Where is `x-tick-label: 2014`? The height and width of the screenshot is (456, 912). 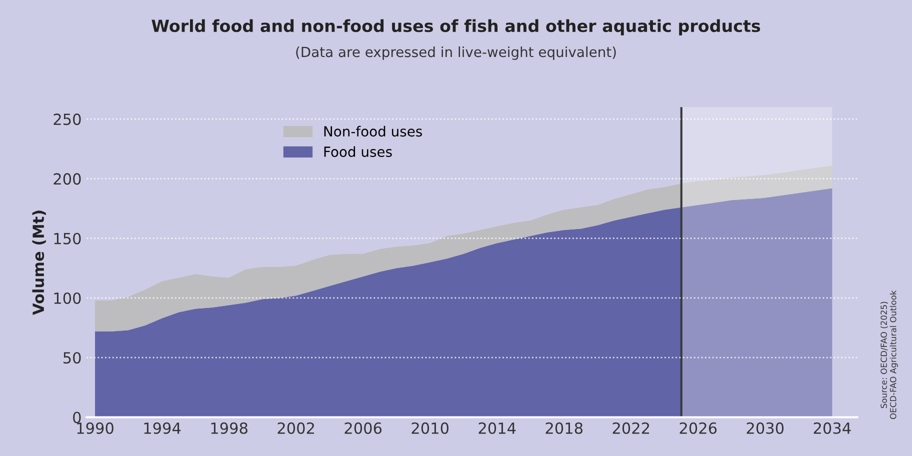 x-tick-label: 2014 is located at coordinates (497, 428).